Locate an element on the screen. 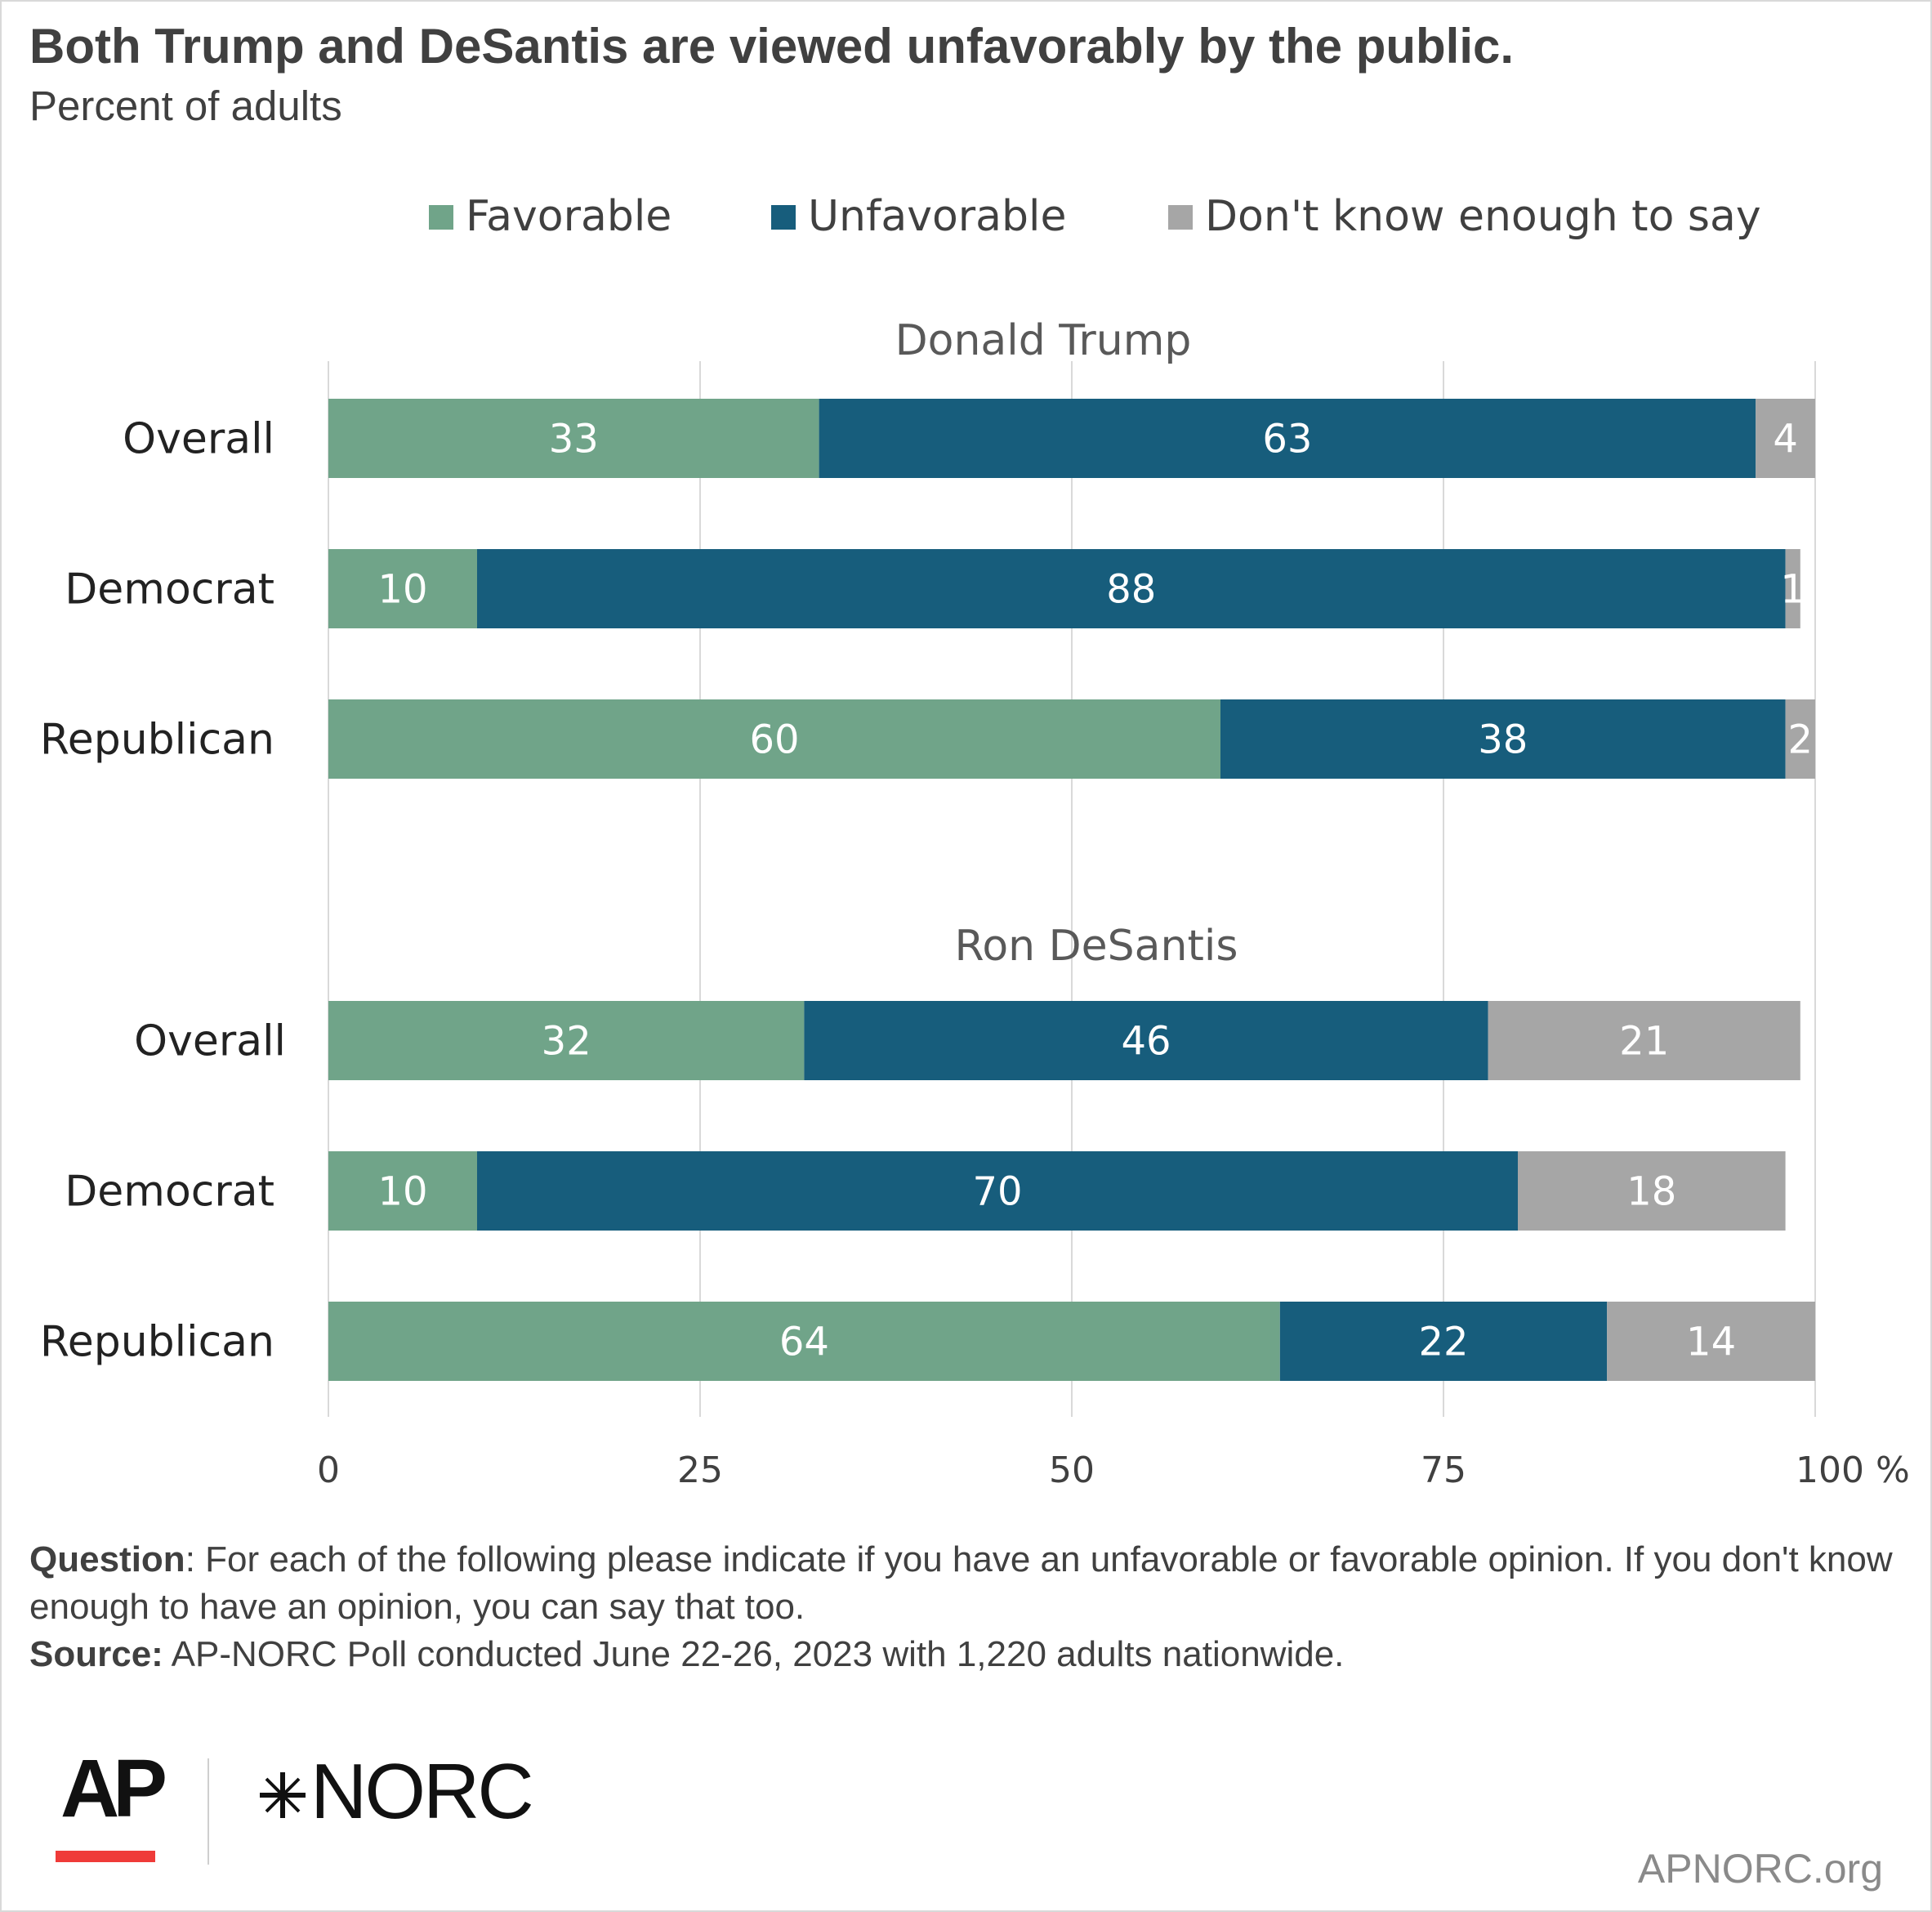 The height and width of the screenshot is (1912, 1932). data-label: 63 is located at coordinates (1287, 439).